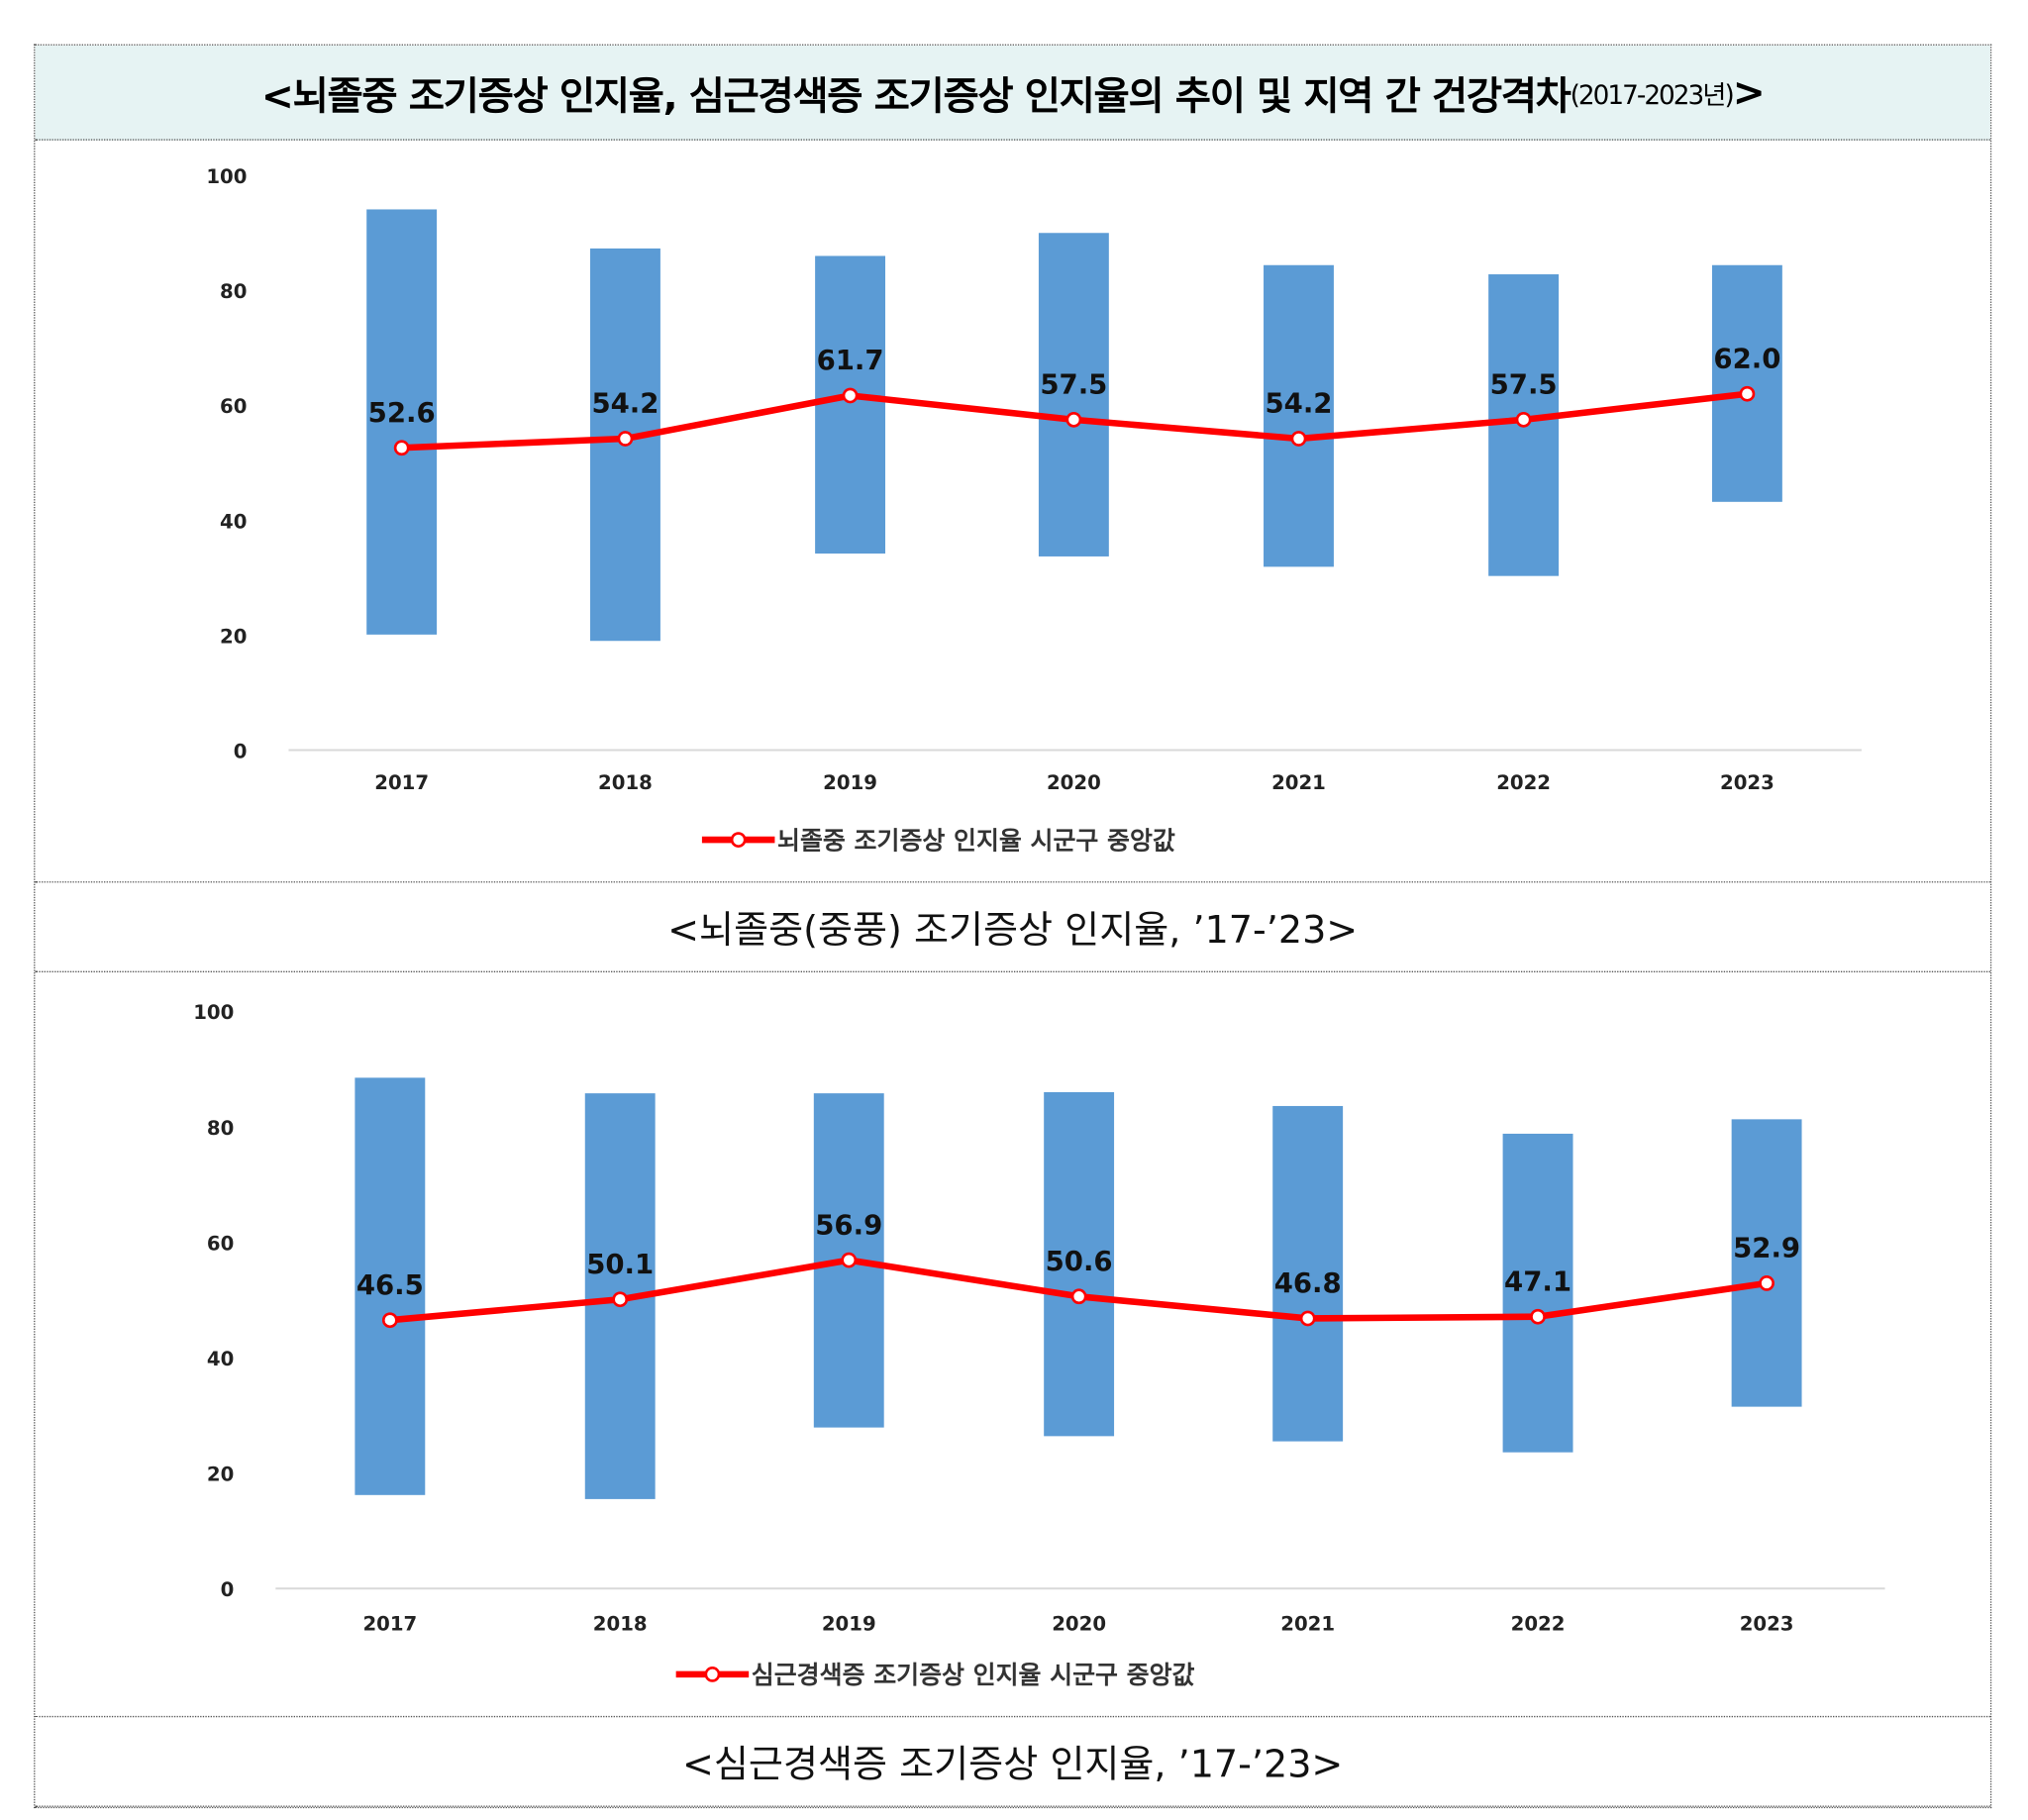  What do you see at coordinates (1012, 1761) in the screenshot?
I see `mi-chart-caption: <심근경색증 조기증상 인지율, ’17-’23>` at bounding box center [1012, 1761].